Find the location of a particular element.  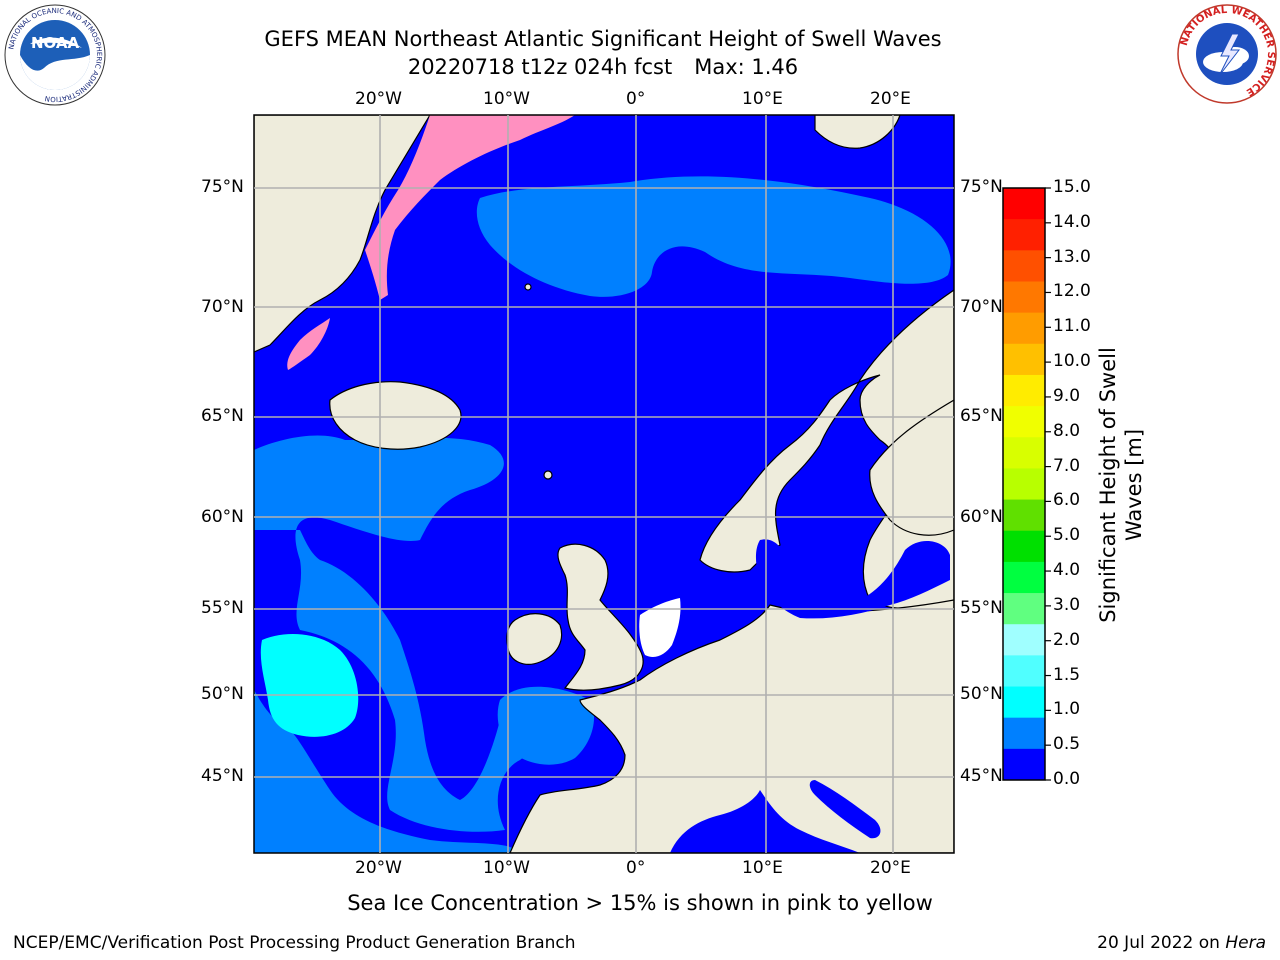

lat-label-right: 75°N is located at coordinates (981, 187).